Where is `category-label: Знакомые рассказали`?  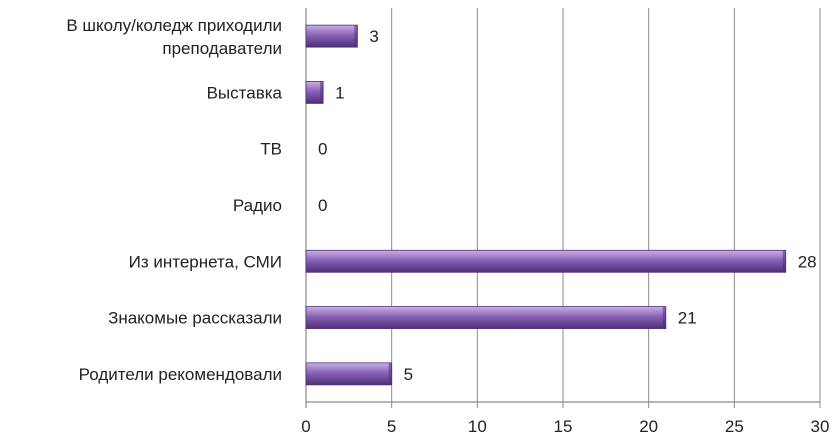
category-label: Знакомые рассказали is located at coordinates (195, 318).